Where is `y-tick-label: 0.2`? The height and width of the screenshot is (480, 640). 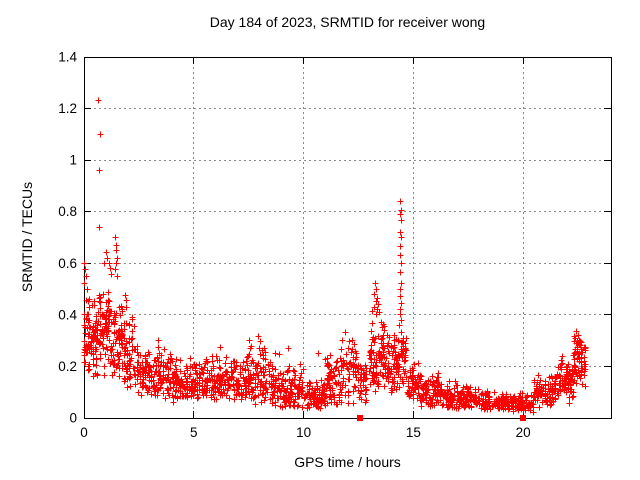 y-tick-label: 0.2 is located at coordinates (67, 366).